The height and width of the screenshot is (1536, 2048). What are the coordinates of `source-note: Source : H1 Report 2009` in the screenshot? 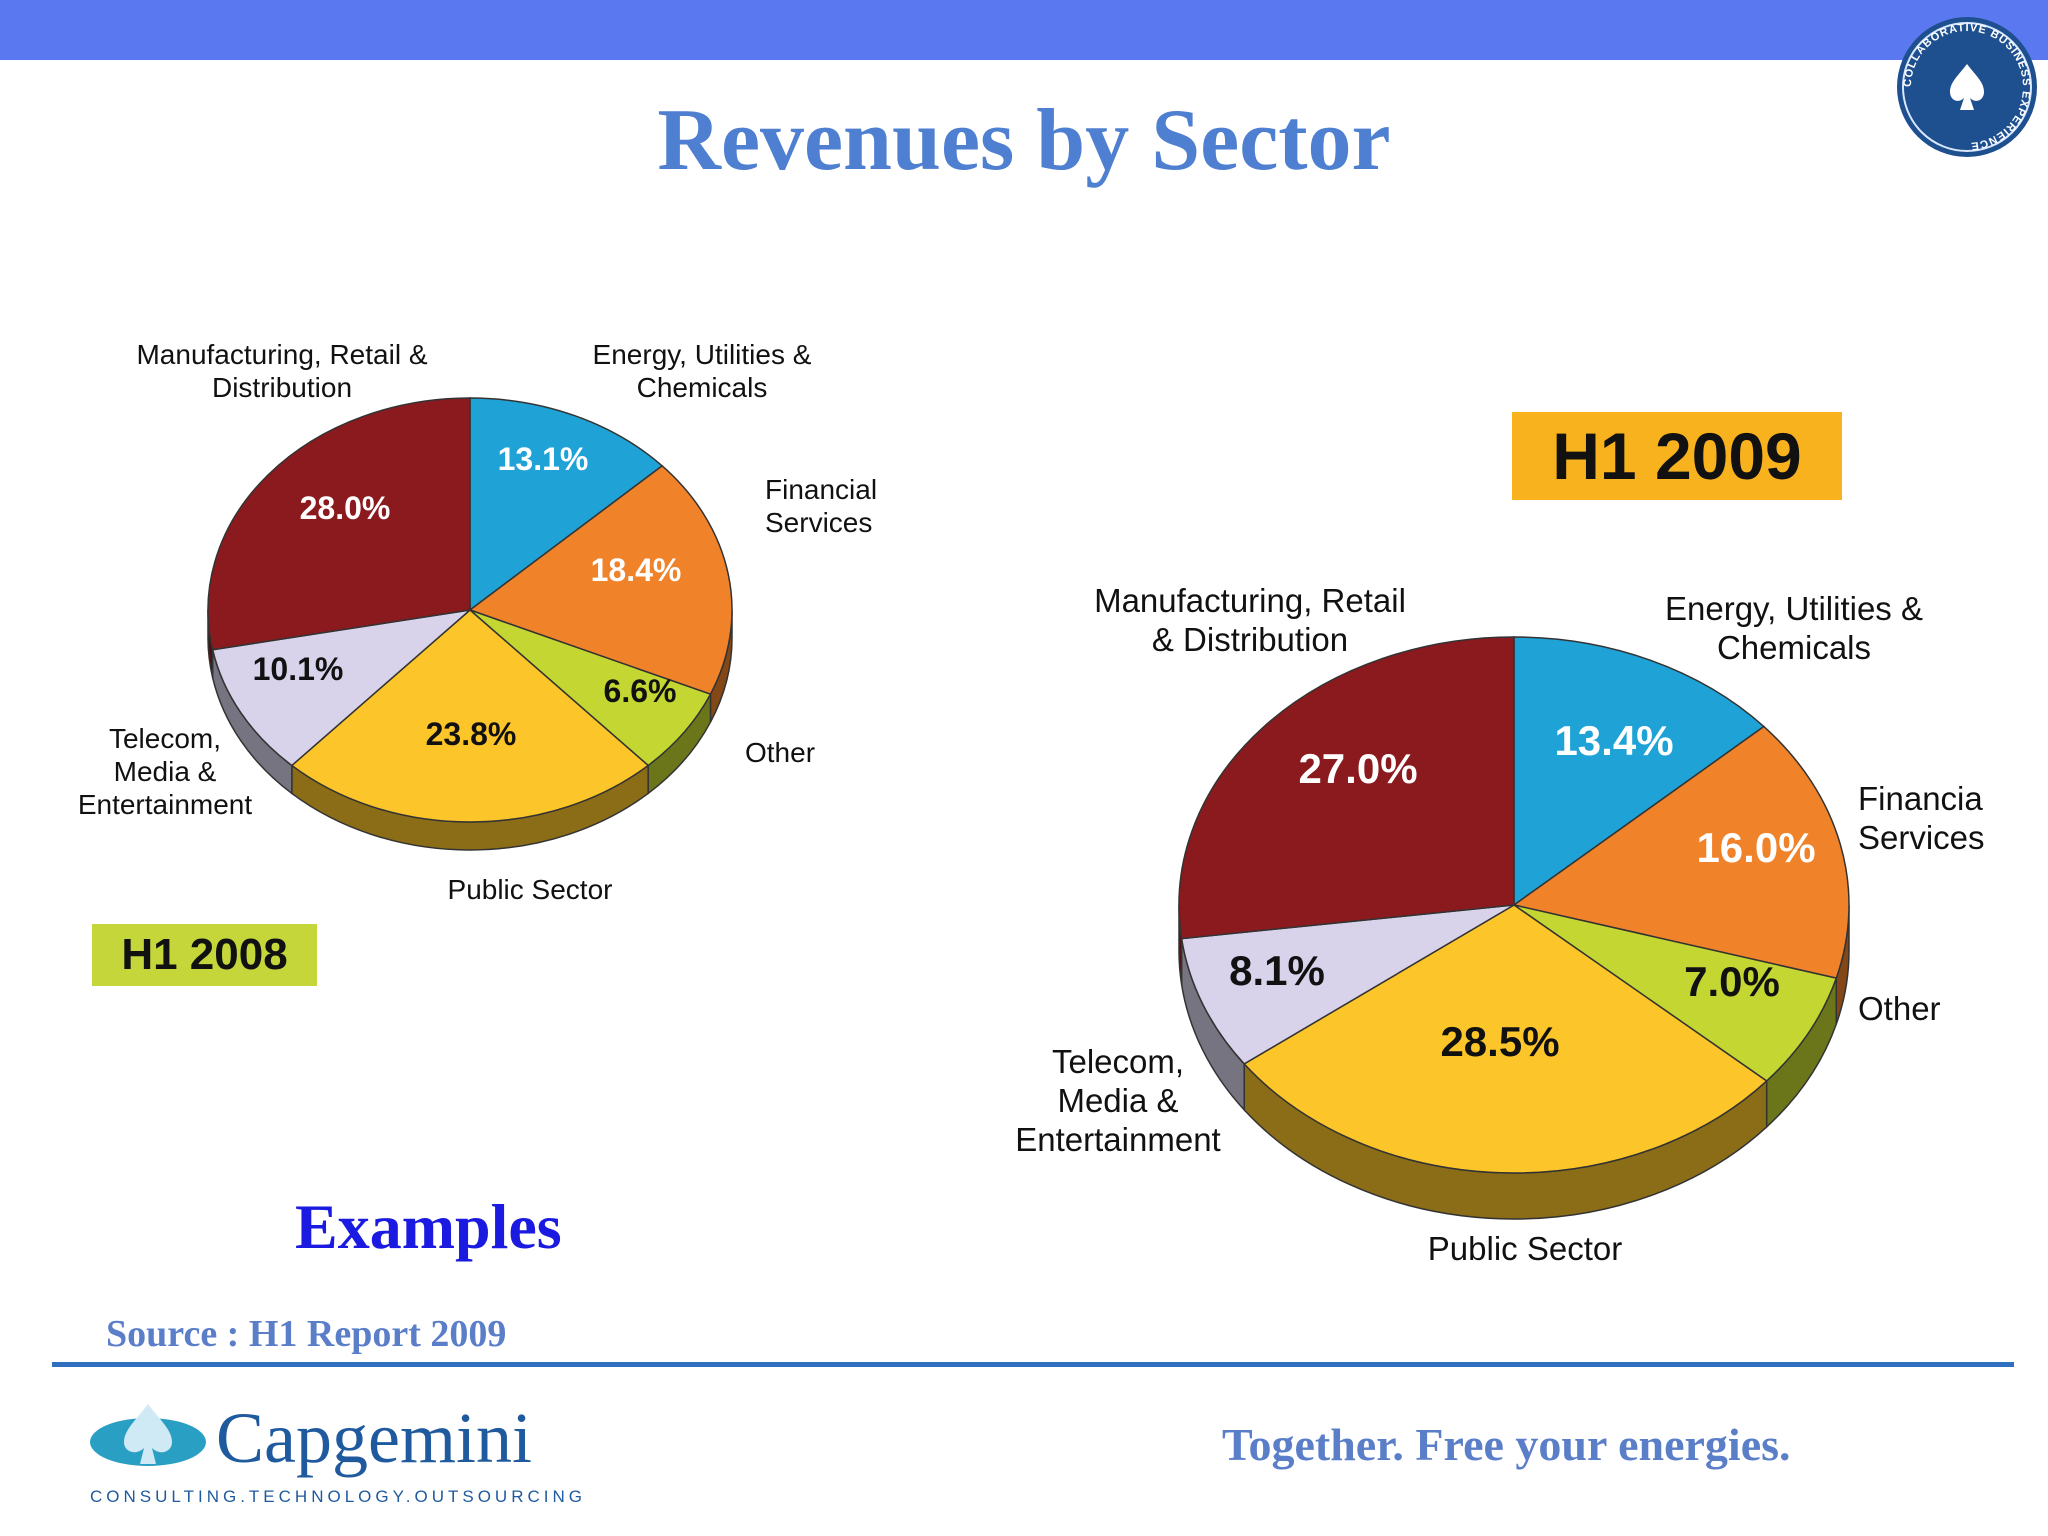 It's located at (306, 1334).